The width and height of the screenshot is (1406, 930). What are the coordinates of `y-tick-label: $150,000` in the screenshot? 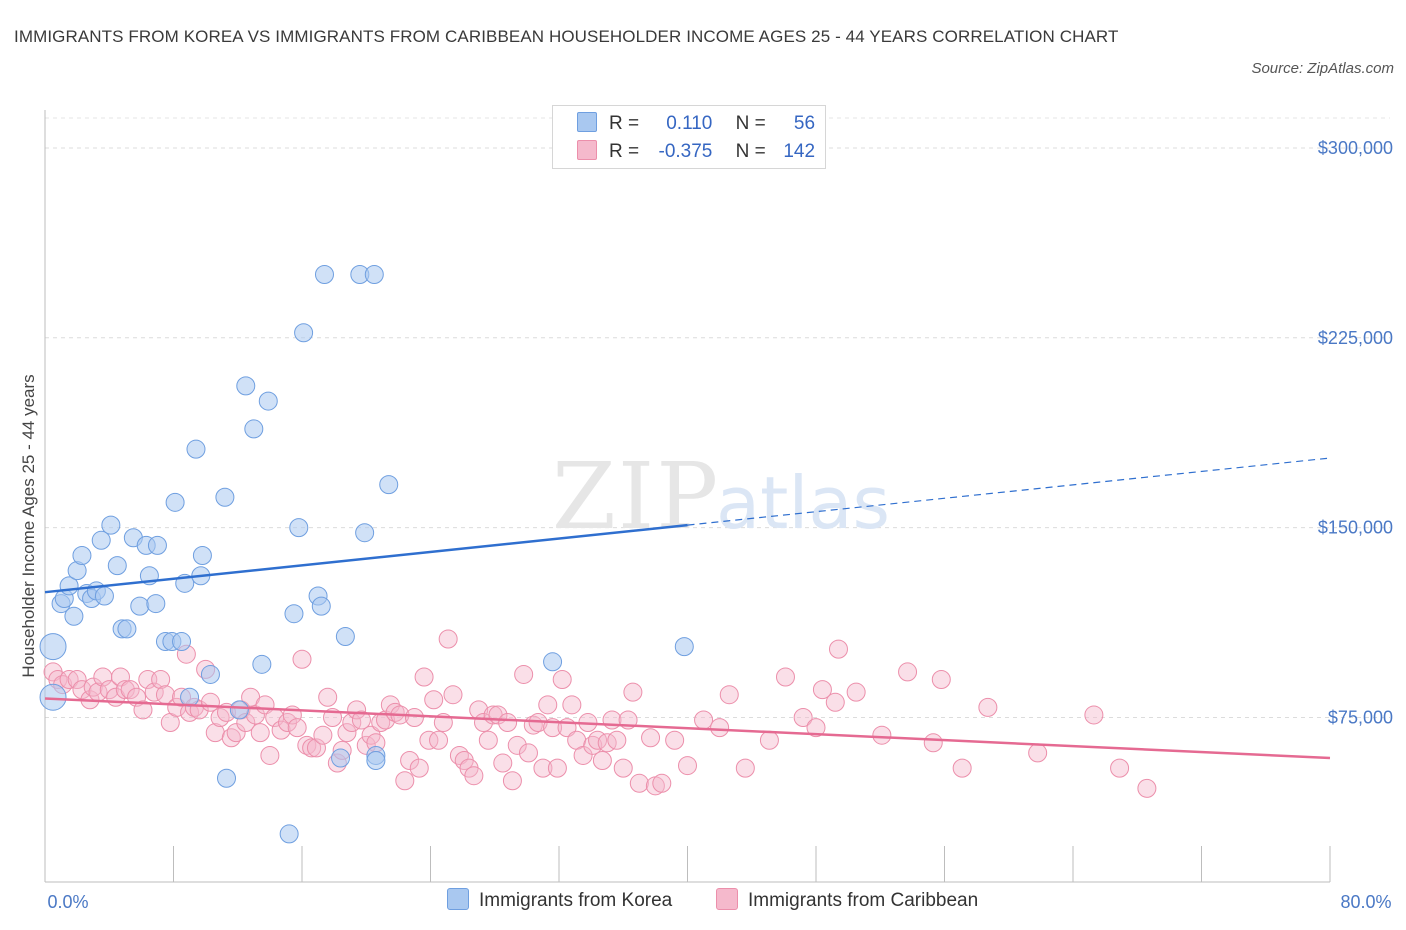 It's located at (1355, 528).